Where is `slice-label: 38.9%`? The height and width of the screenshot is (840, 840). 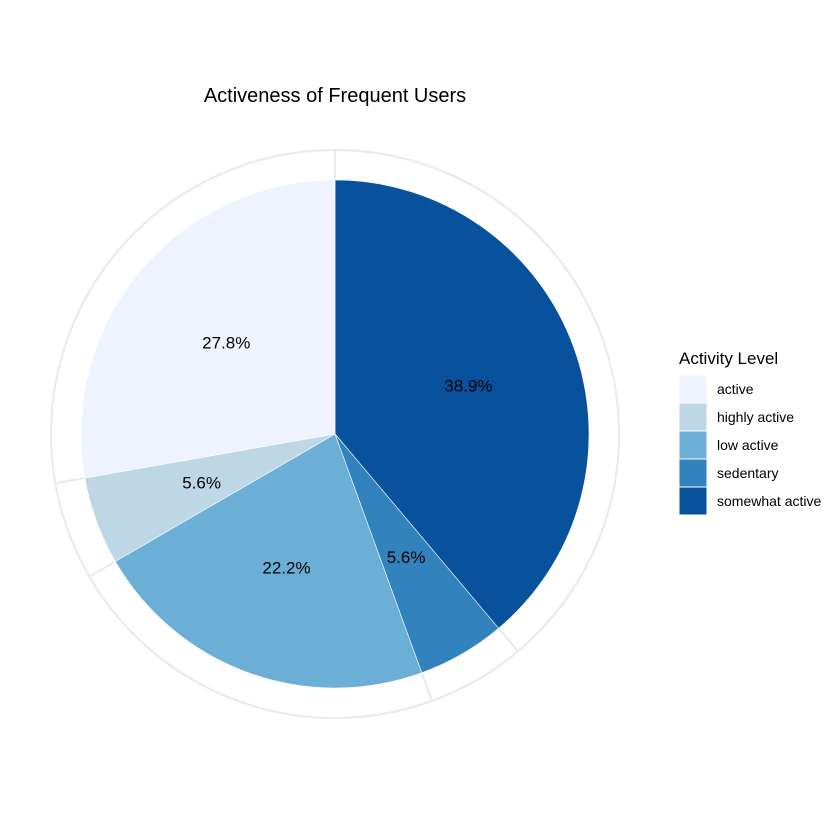
slice-label: 38.9% is located at coordinates (468, 385).